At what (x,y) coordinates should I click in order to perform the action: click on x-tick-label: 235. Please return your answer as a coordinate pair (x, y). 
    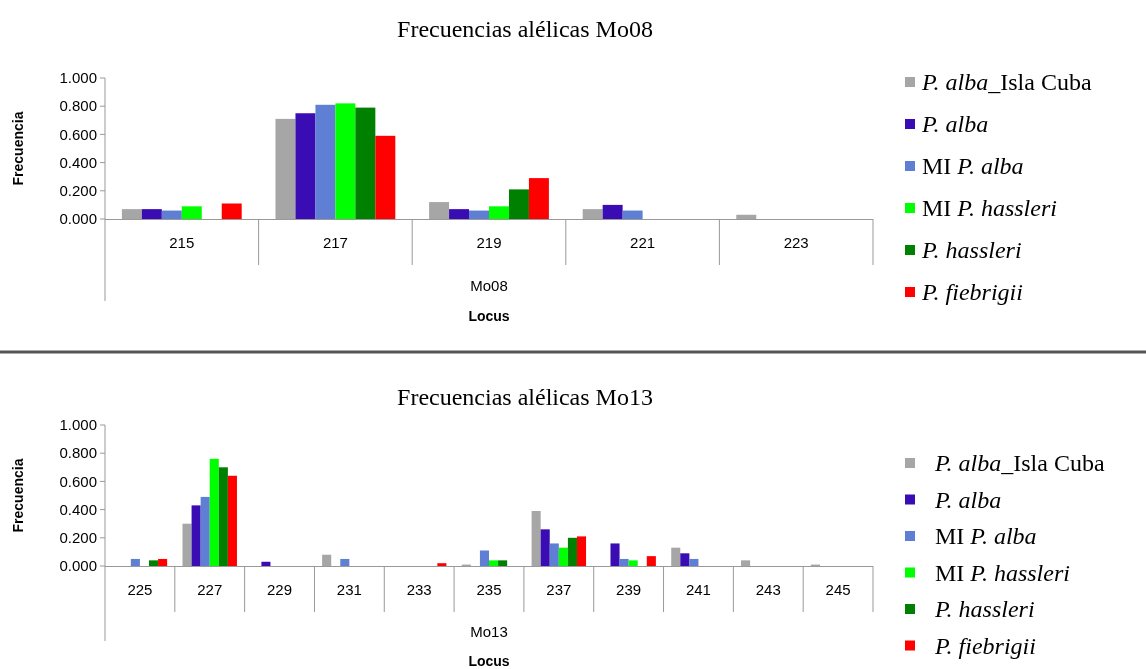
    Looking at the image, I should click on (489, 589).